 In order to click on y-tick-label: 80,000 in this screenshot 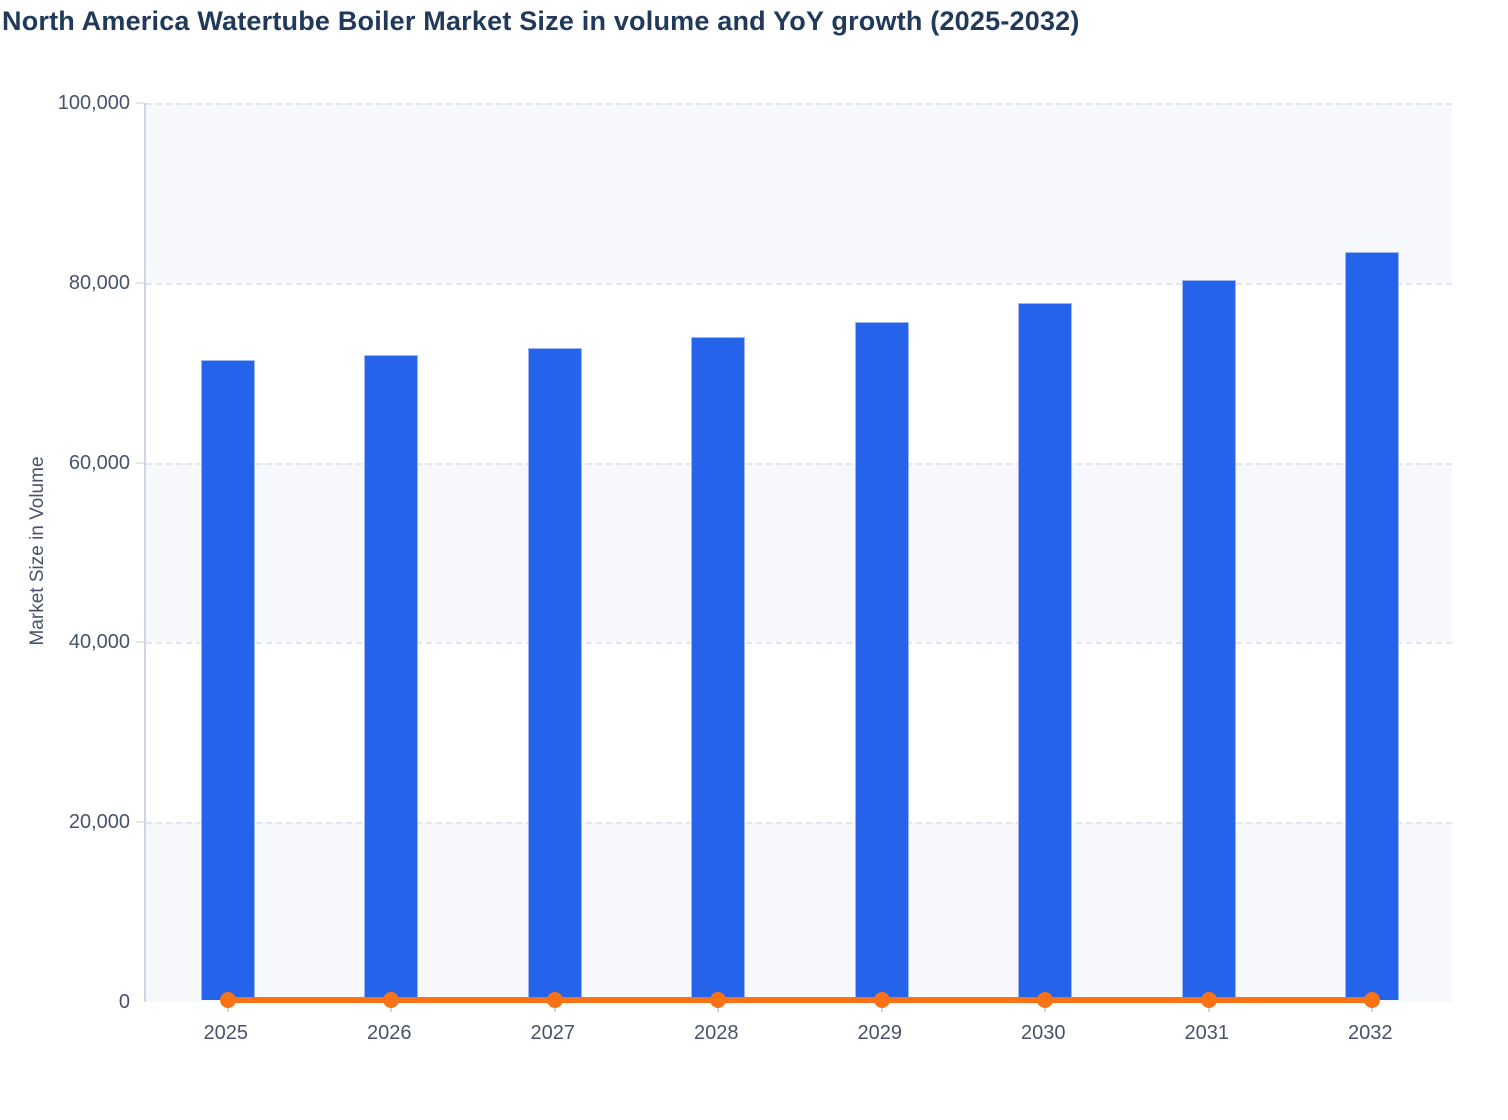, I will do `click(99, 282)`.